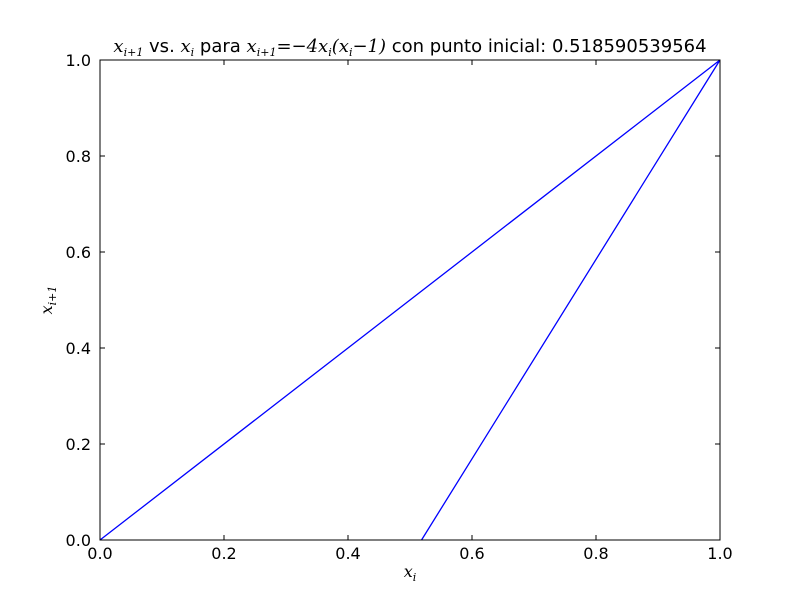 This screenshot has height=600, width=800. I want to click on x-tick-label: 1.0, so click(719, 553).